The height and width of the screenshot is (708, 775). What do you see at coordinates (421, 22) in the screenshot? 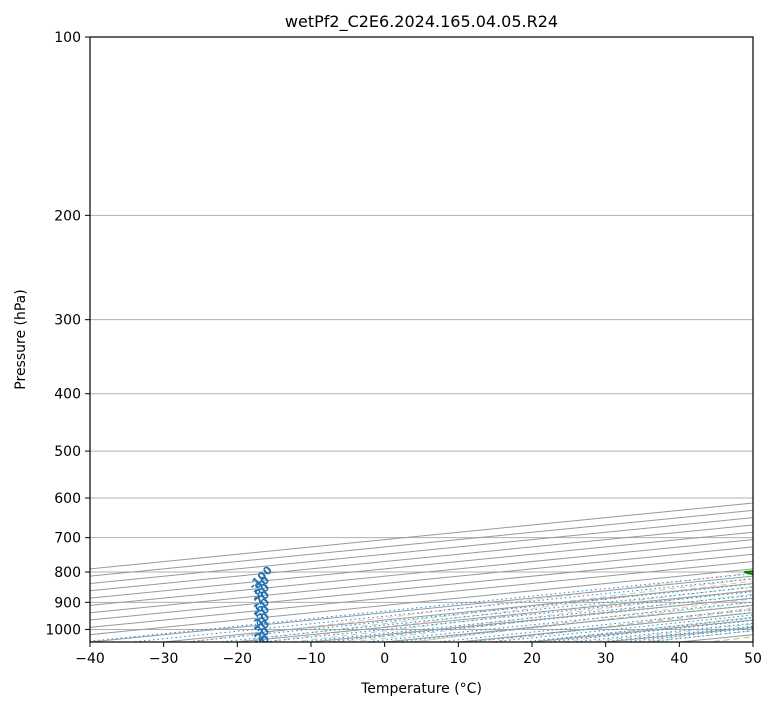
I see `chart-title: wetPf2_C2E6.2024.165.04.05.R24` at bounding box center [421, 22].